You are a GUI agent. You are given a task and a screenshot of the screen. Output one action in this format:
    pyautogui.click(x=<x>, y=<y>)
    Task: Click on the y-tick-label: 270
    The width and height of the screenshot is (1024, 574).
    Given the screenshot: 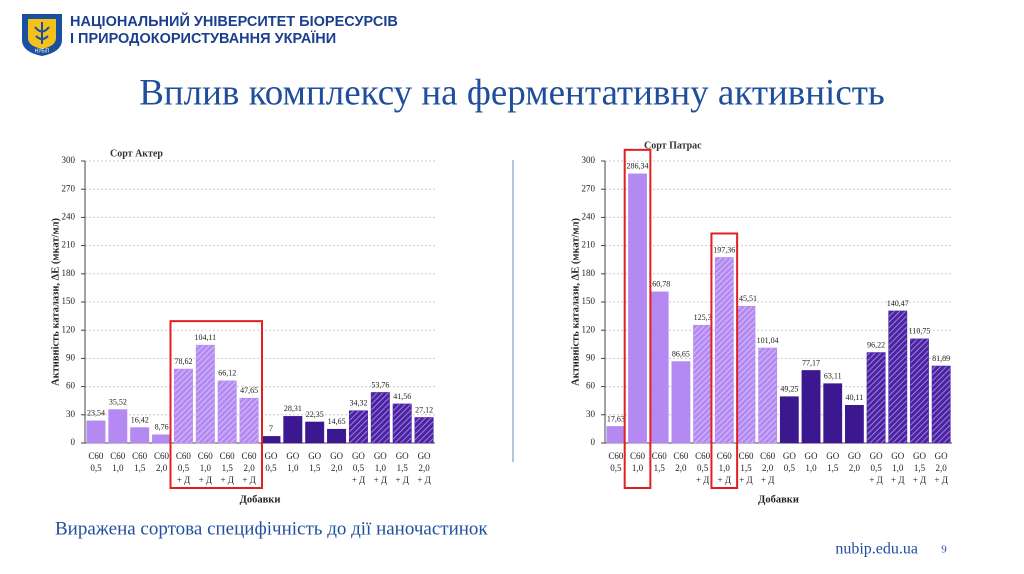 What is the action you would take?
    pyautogui.click(x=589, y=188)
    